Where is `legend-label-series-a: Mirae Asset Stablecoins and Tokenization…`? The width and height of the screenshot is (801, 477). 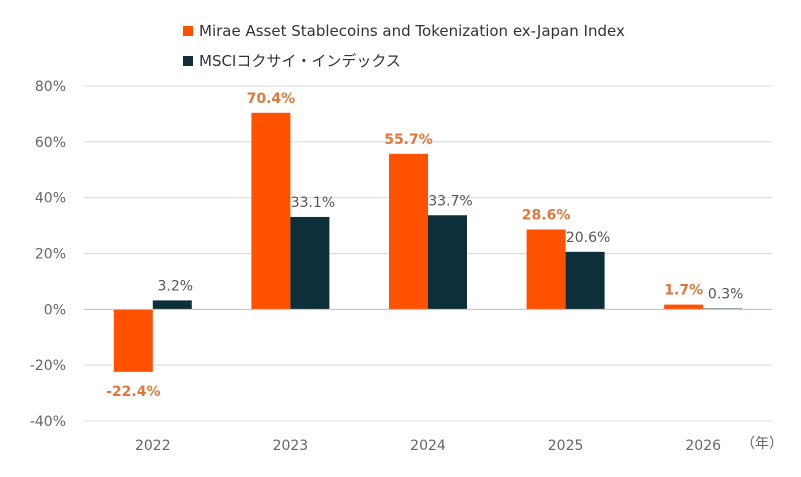
legend-label-series-a: Mirae Asset Stablecoins and Tokenization… is located at coordinates (412, 31).